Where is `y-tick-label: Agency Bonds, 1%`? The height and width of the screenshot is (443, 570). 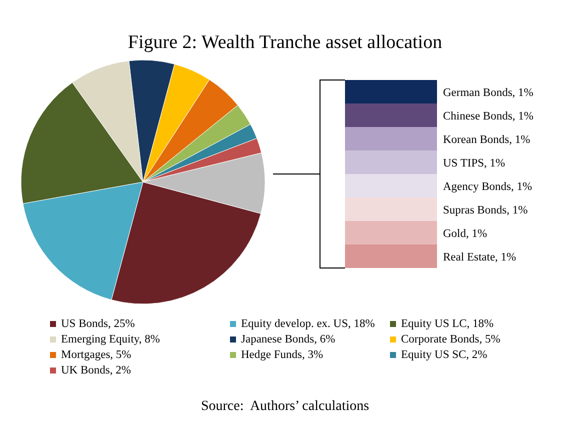
y-tick-label: Agency Bonds, 1% is located at coordinates (488, 186).